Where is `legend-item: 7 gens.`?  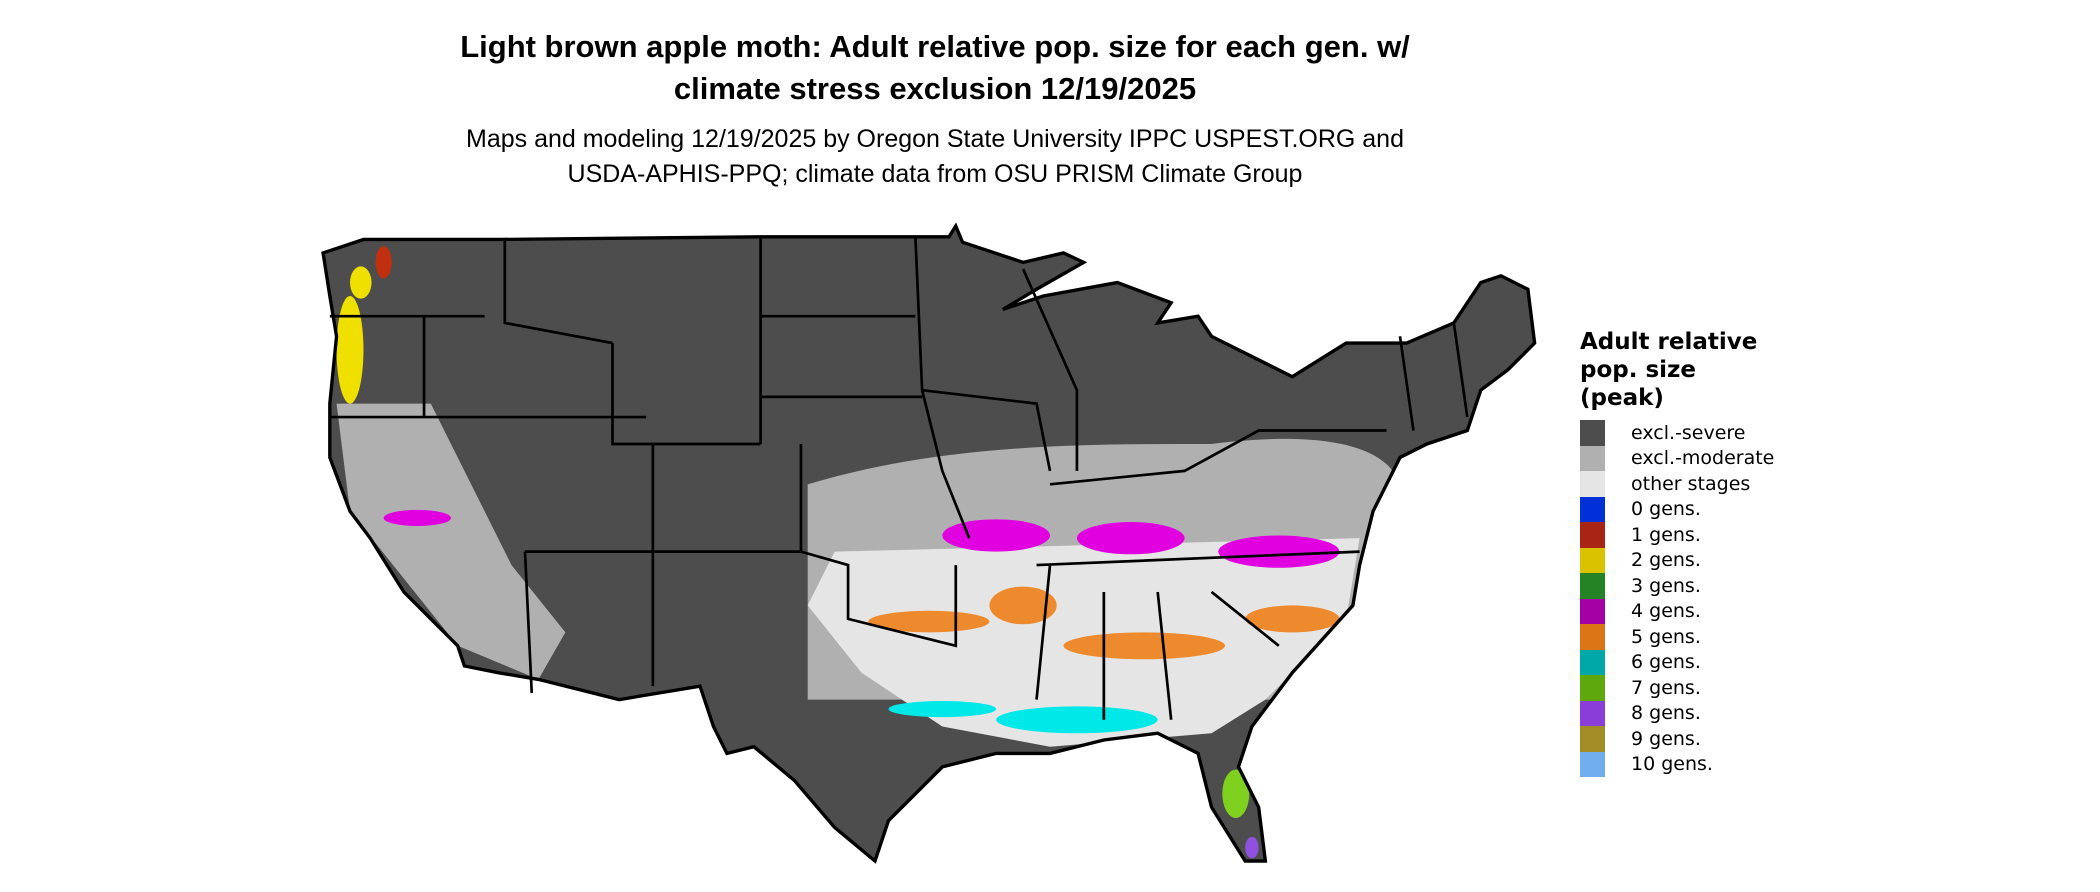
legend-item: 7 gens. is located at coordinates (1677, 688).